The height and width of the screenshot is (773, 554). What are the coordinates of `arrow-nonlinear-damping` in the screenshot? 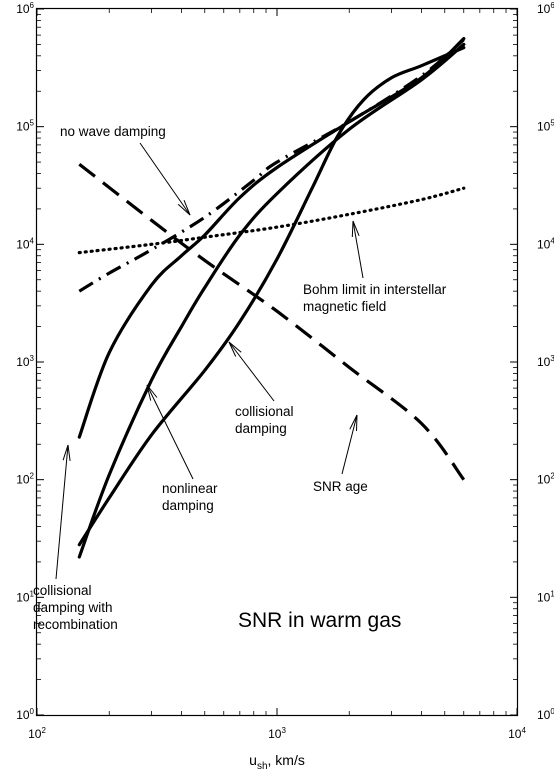 It's located at (170, 432).